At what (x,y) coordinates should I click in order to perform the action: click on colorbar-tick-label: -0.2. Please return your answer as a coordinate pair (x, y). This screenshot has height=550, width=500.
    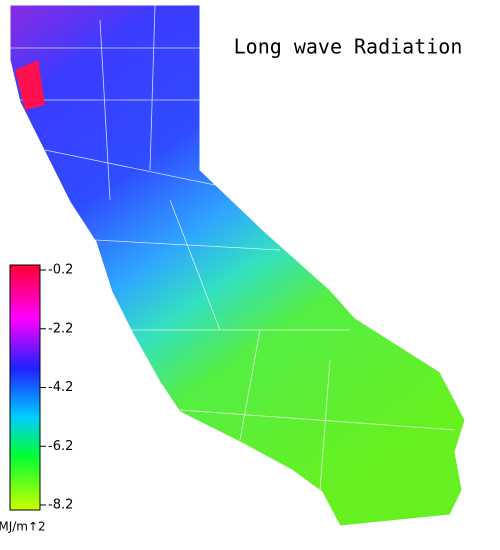
    Looking at the image, I should click on (60, 270).